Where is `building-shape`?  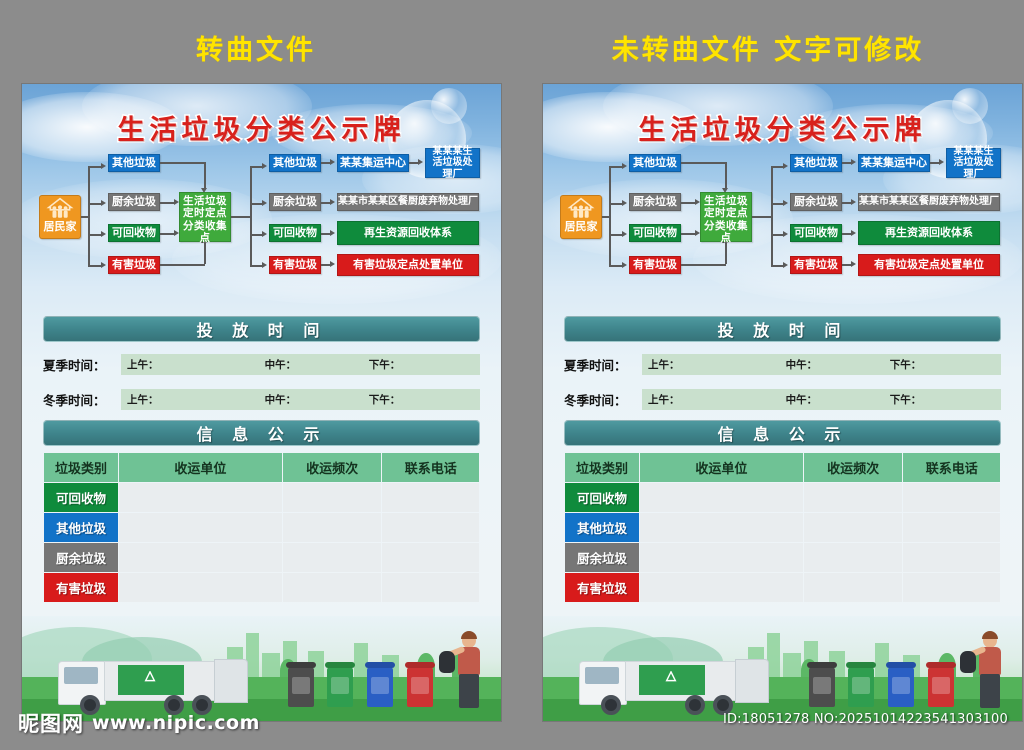 building-shape is located at coordinates (252, 657).